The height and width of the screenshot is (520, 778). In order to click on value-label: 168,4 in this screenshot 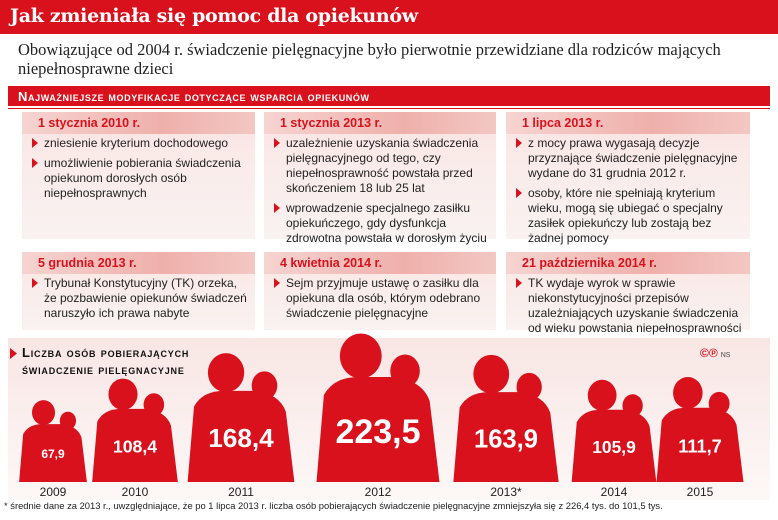, I will do `click(241, 438)`.